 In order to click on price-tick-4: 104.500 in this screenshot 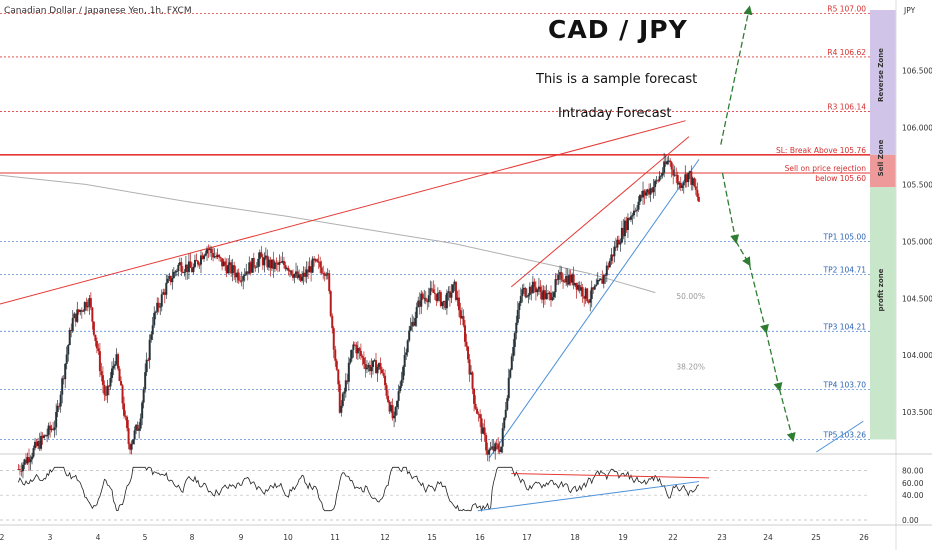, I will do `click(917, 298)`.